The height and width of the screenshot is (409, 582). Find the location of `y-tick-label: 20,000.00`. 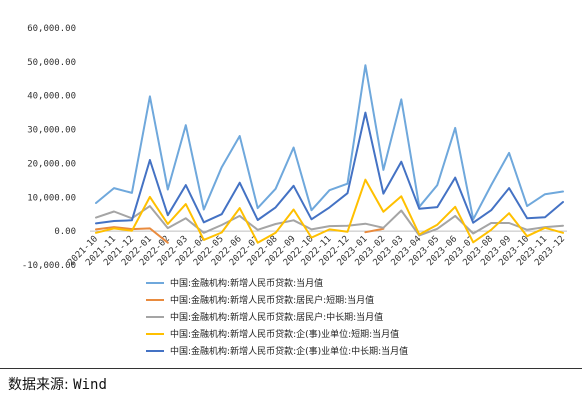

y-tick-label: 20,000.00 is located at coordinates (51, 164).